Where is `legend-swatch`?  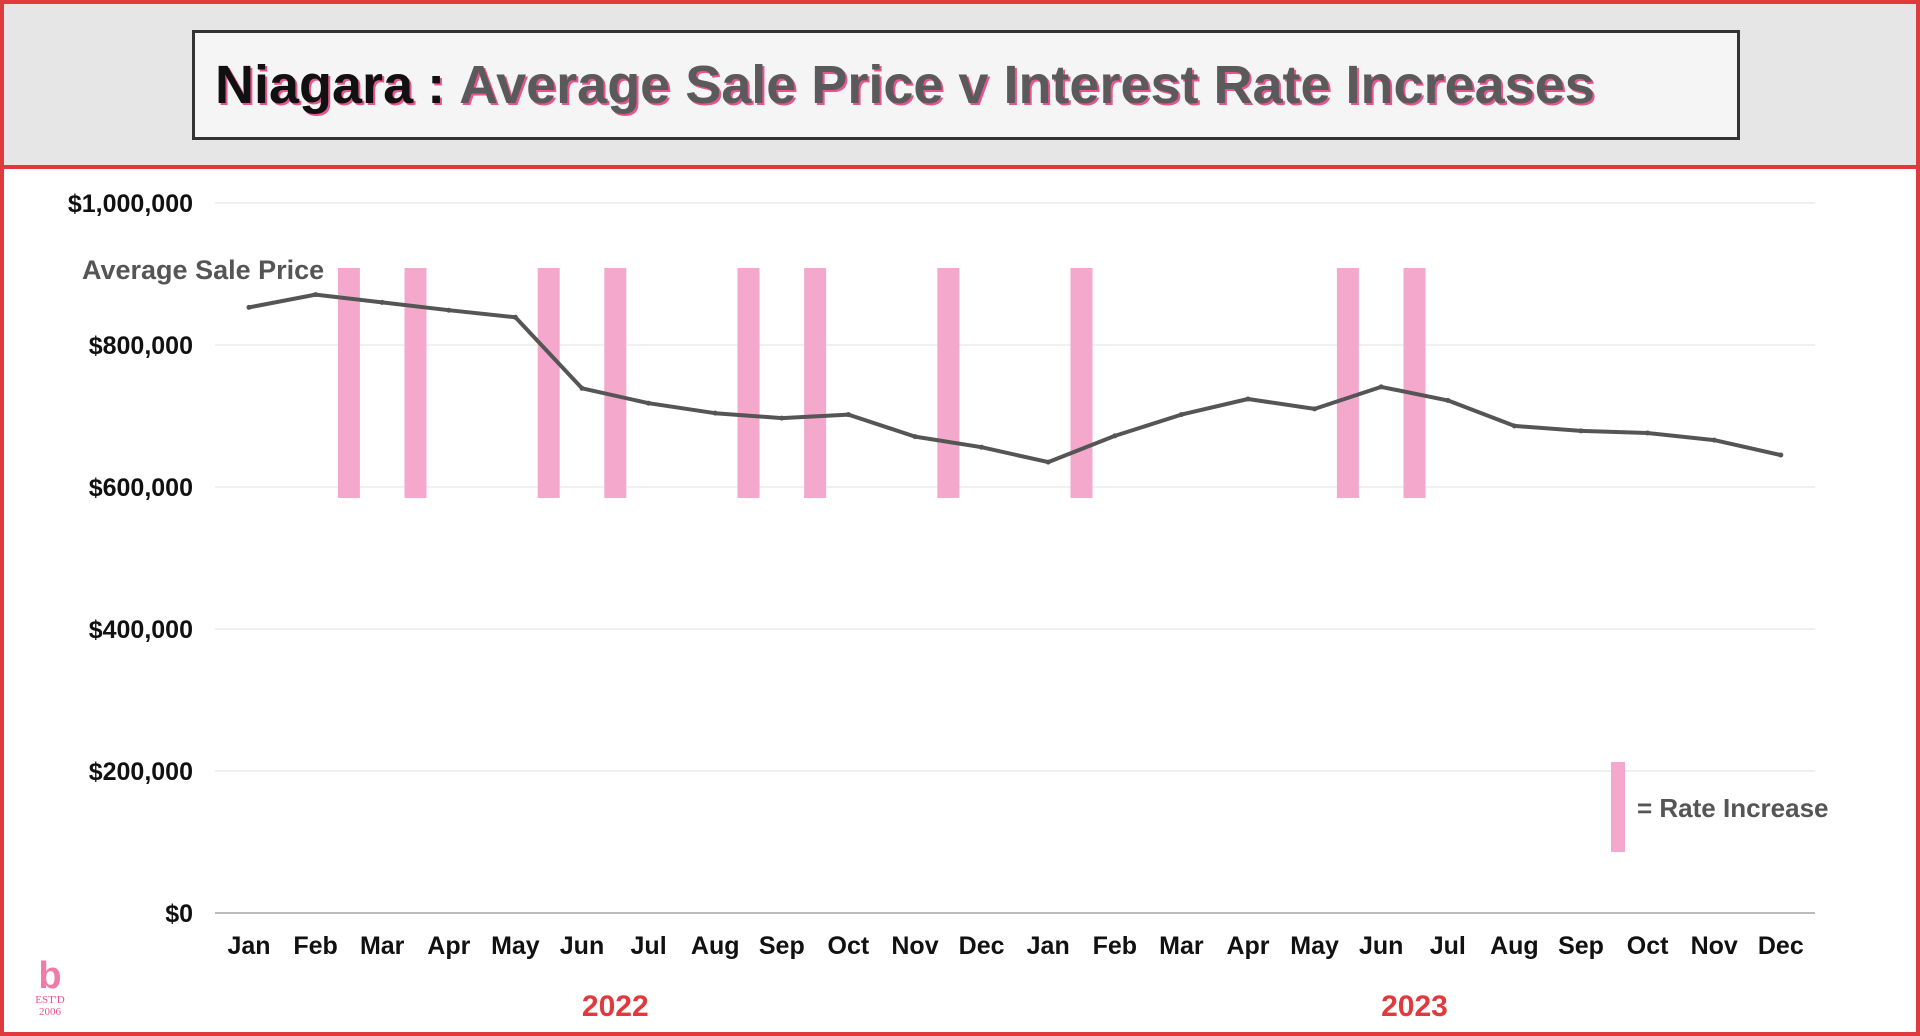 legend-swatch is located at coordinates (1618, 807).